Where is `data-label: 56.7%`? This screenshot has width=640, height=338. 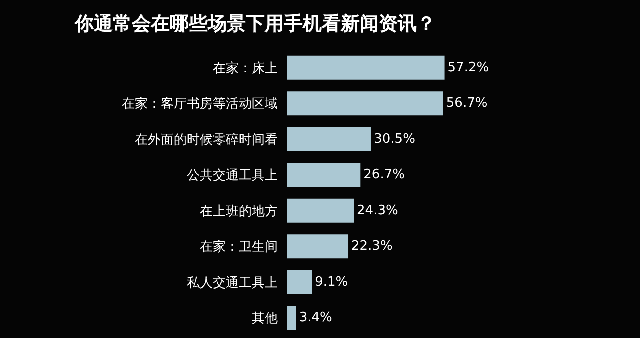 data-label: 56.7% is located at coordinates (467, 104).